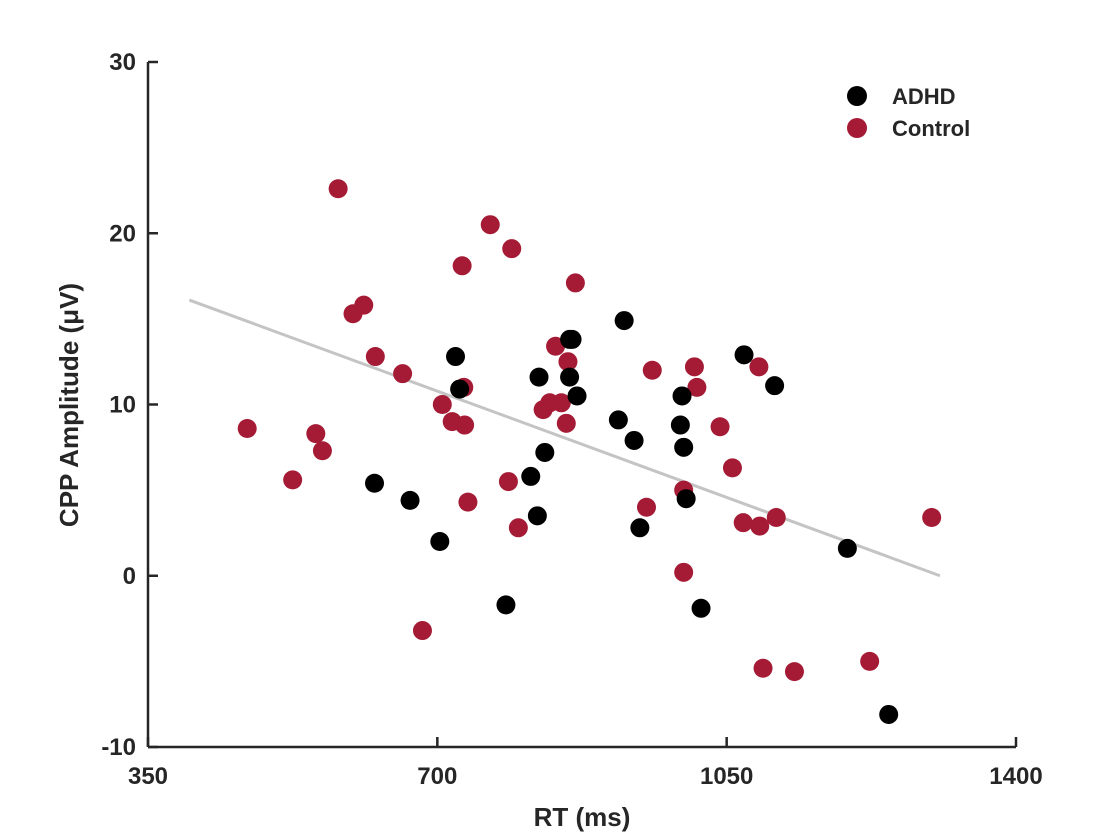  I want to click on legend-marker-adhd, so click(857, 96).